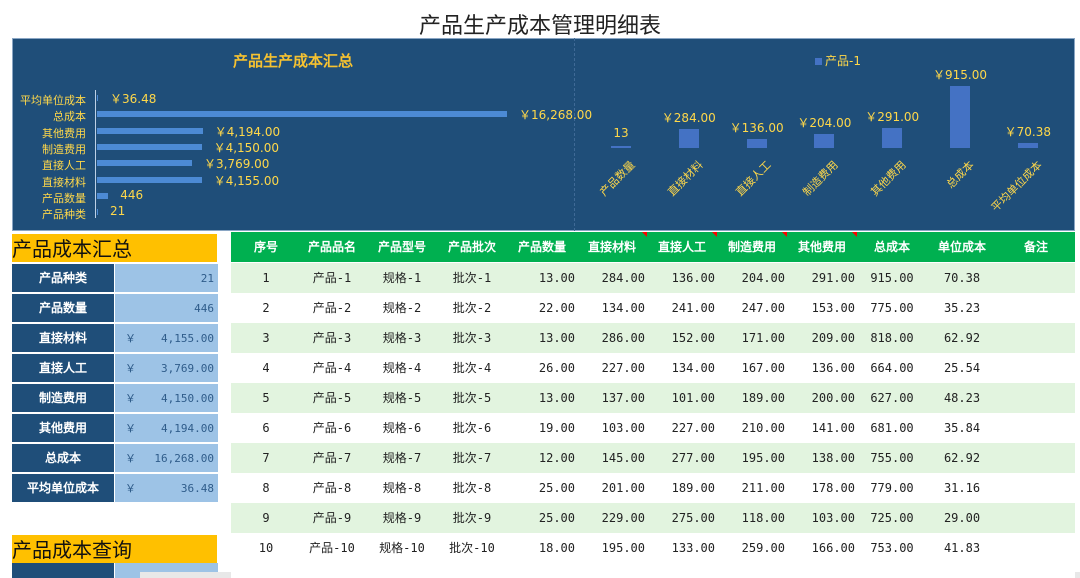 This screenshot has height=578, width=1080. What do you see at coordinates (332, 488) in the screenshot?
I see `table-cell: 产品-8` at bounding box center [332, 488].